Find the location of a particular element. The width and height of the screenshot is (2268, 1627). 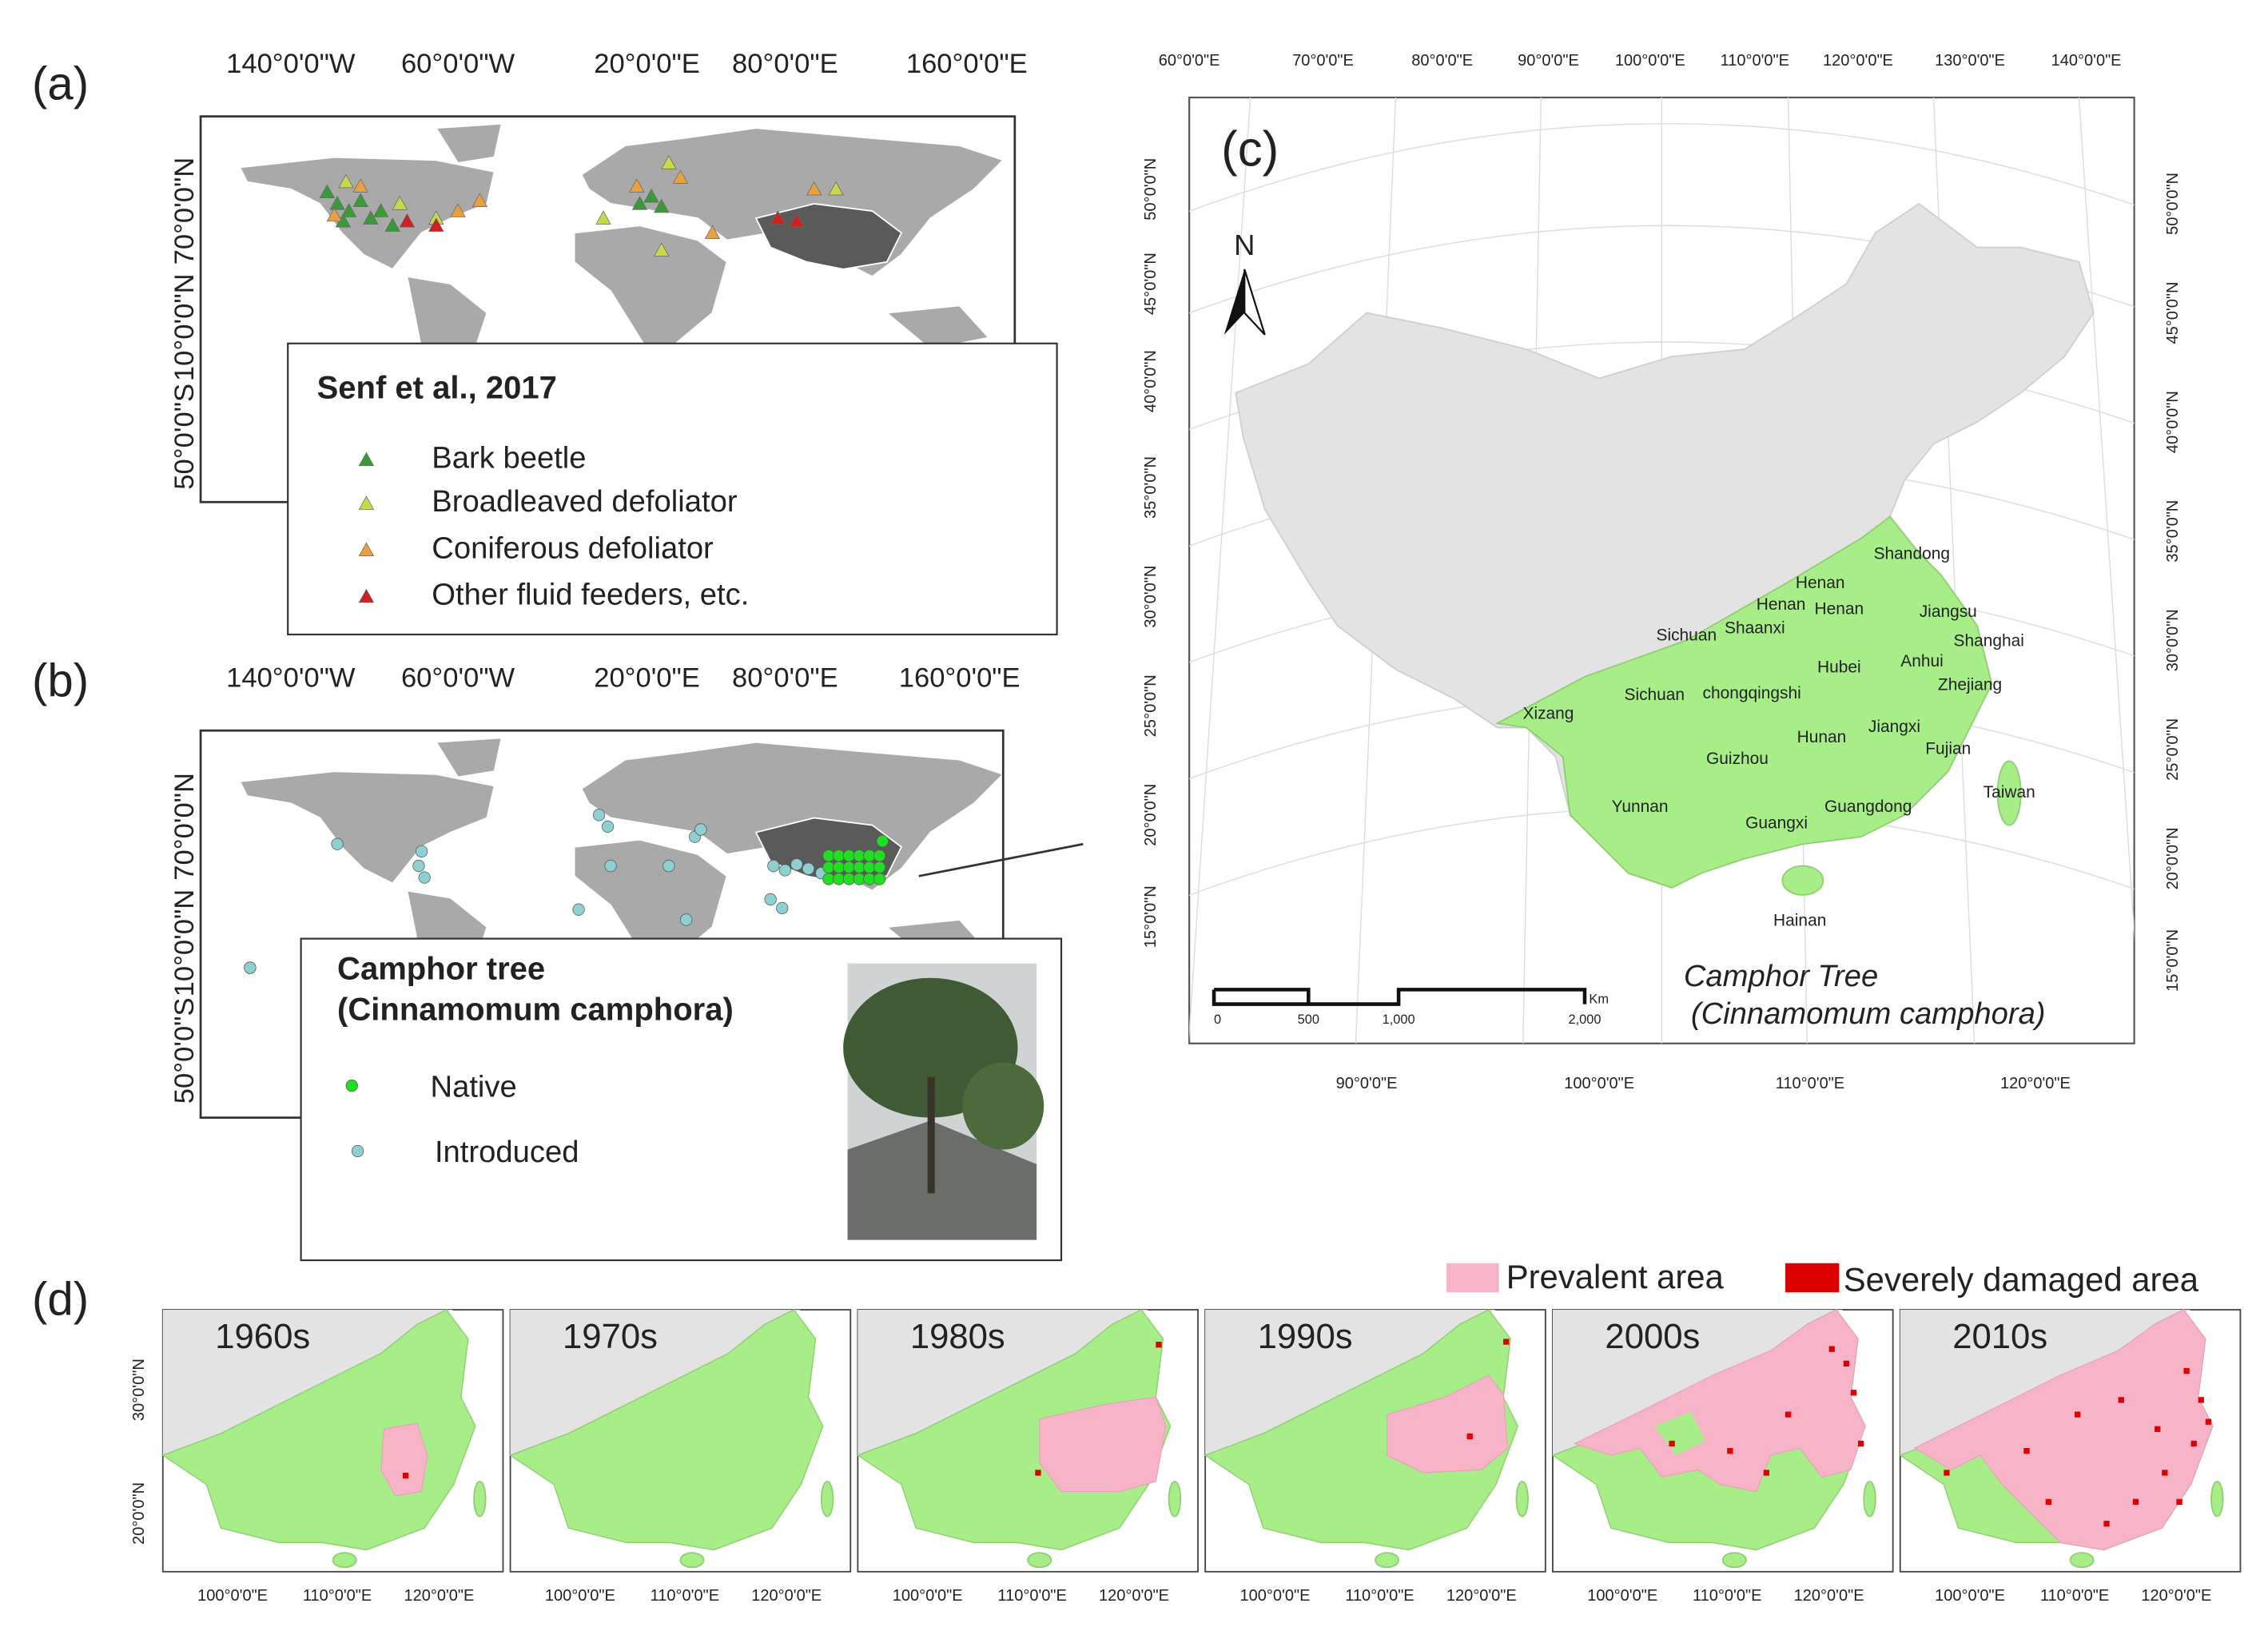

legend-item: Bark beetle is located at coordinates (509, 458).